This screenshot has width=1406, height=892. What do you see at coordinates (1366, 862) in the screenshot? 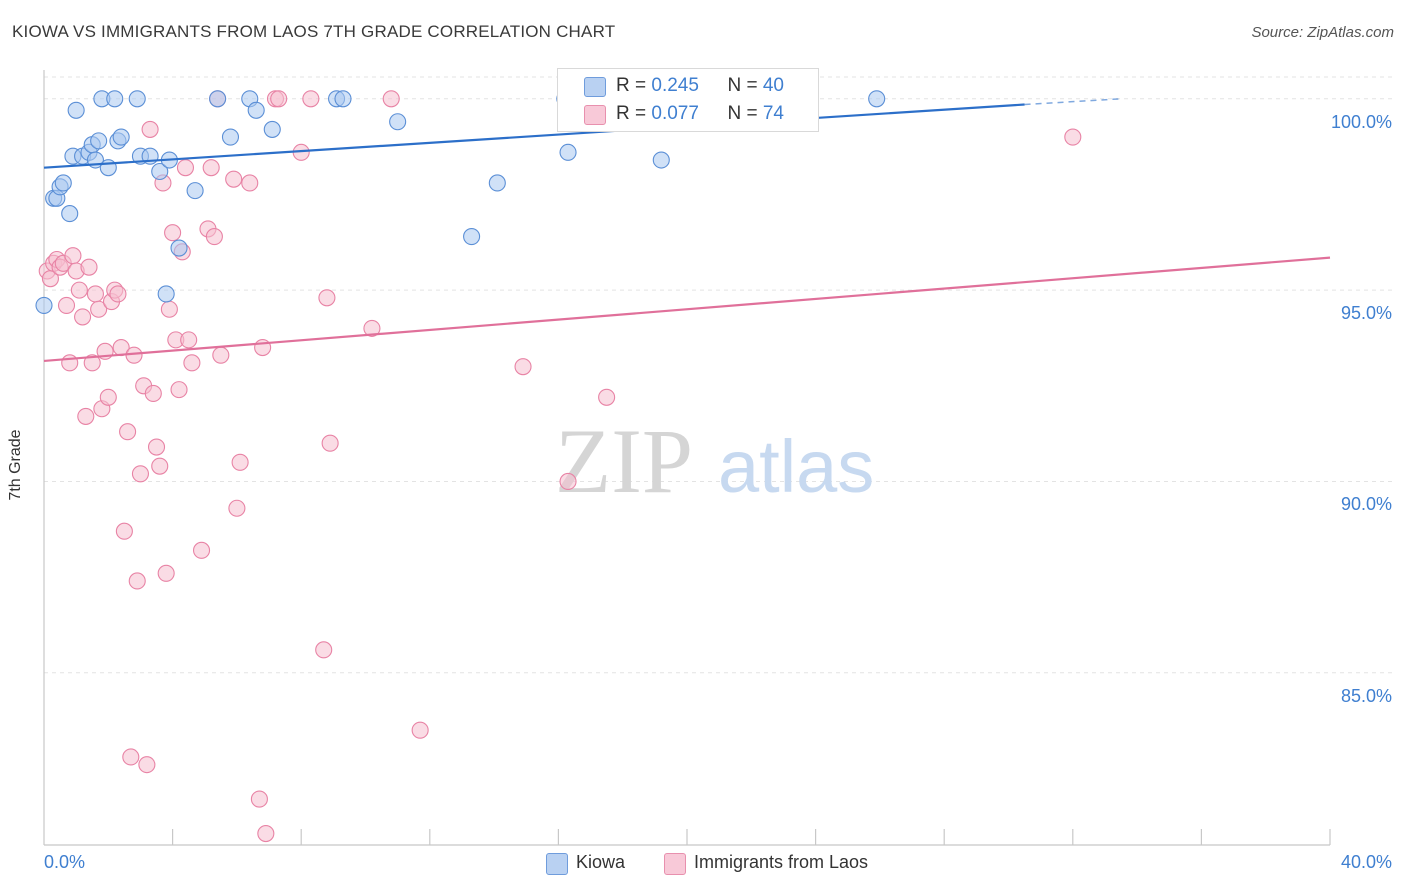
I see `x-tick-max: 40.0%` at bounding box center [1366, 862].